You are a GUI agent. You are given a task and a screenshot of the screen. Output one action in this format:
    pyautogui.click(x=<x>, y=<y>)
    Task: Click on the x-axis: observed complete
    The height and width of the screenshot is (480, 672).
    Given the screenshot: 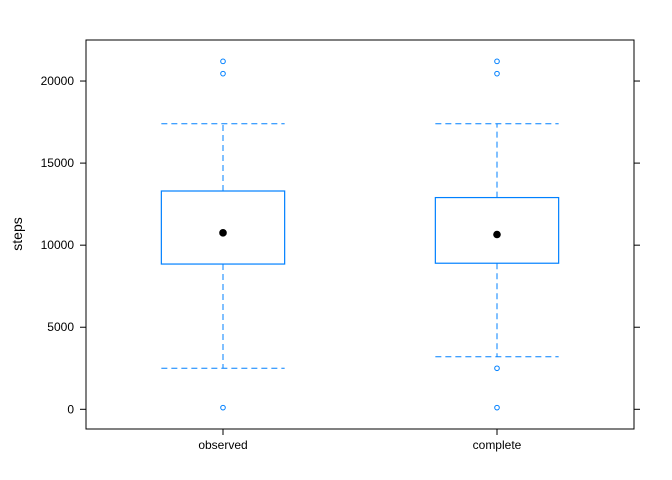 What is the action you would take?
    pyautogui.click(x=360, y=440)
    